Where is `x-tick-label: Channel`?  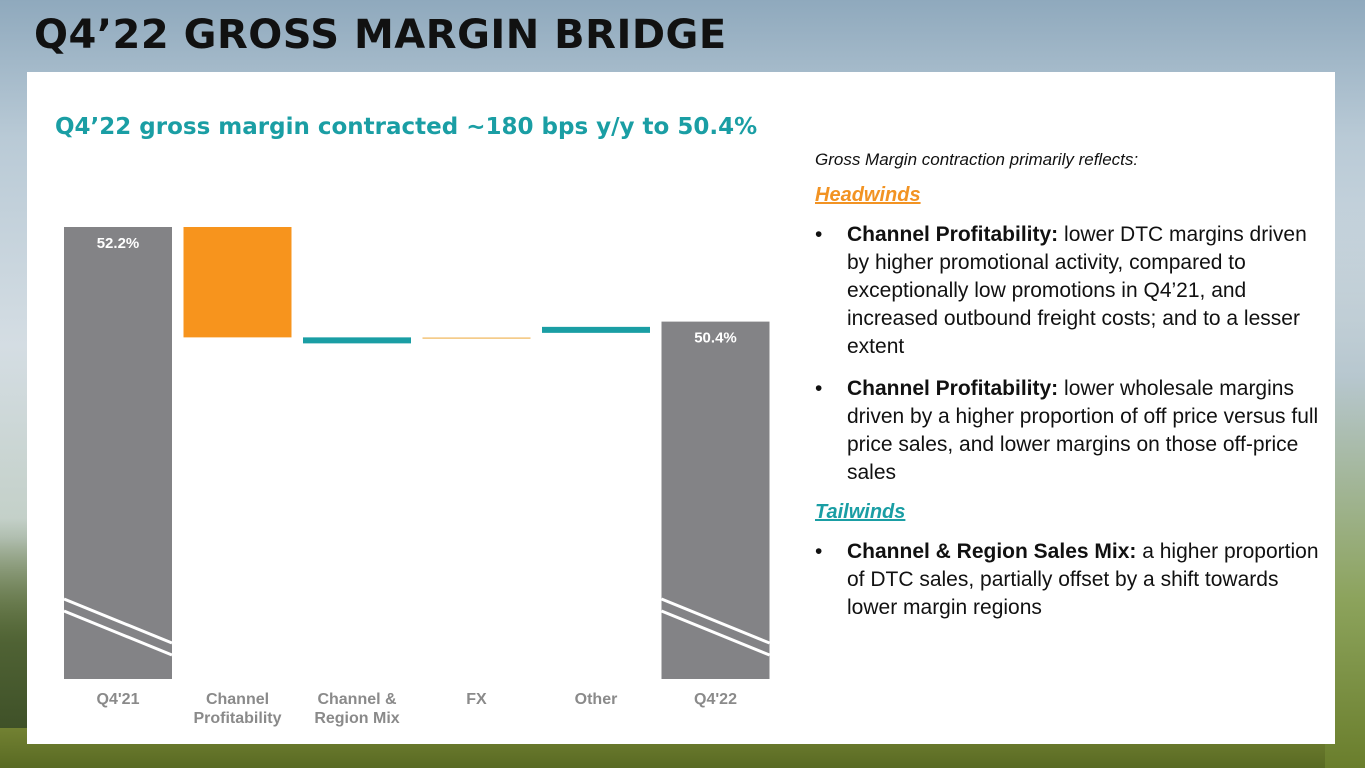 x-tick-label: Channel is located at coordinates (237, 699).